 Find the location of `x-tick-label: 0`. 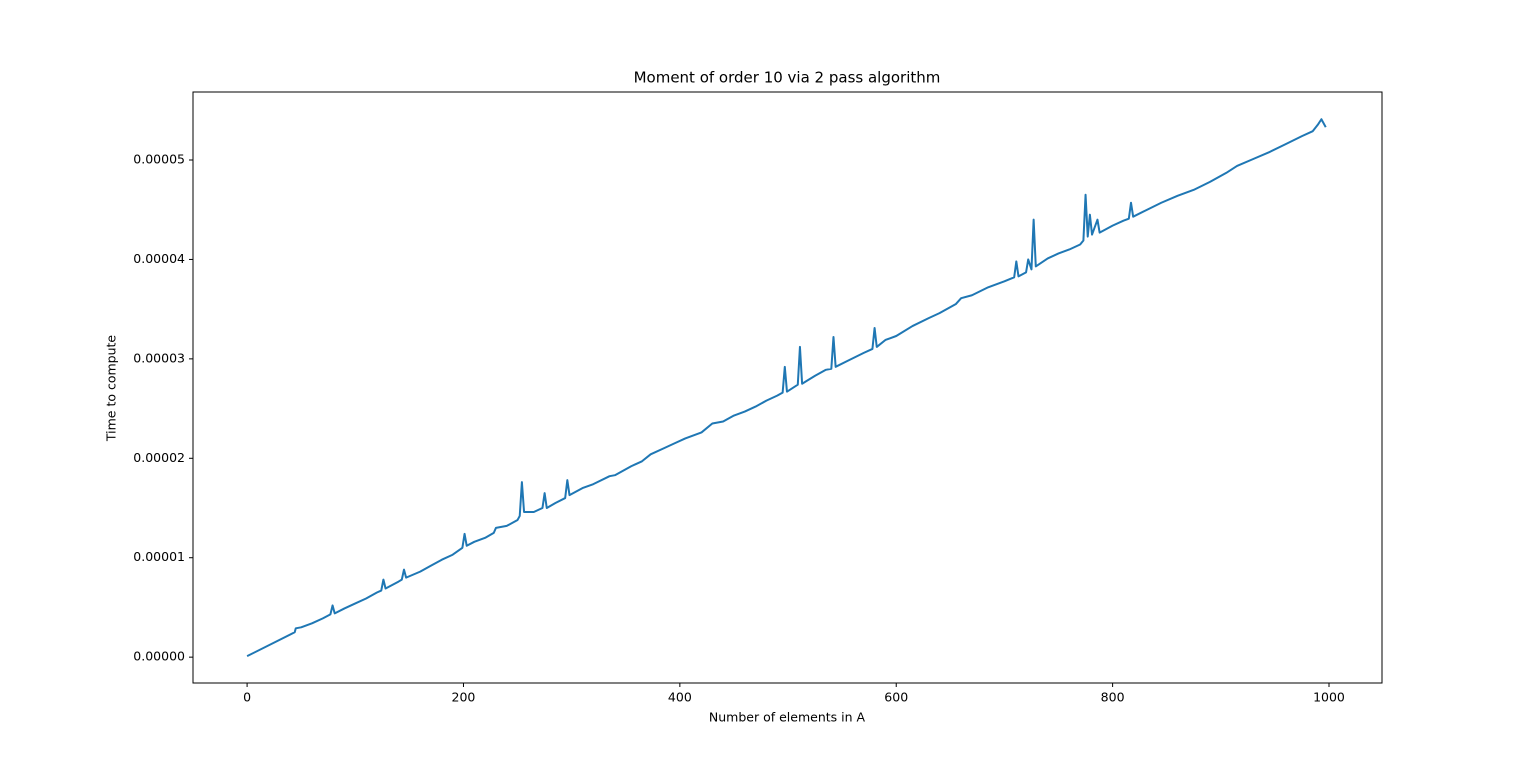

x-tick-label: 0 is located at coordinates (247, 697).